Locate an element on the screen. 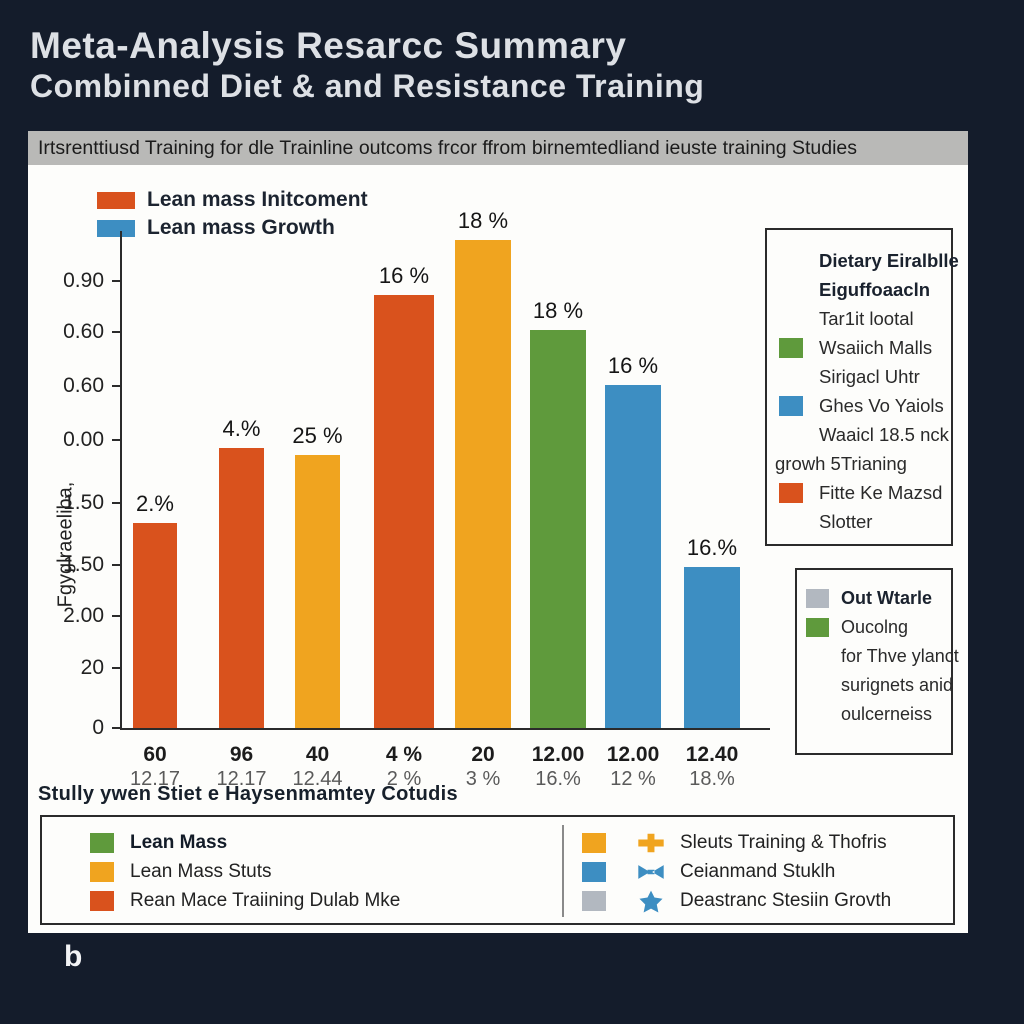 The image size is (1024, 1024). side-panel-line: growh 5Trianing is located at coordinates (859, 463).